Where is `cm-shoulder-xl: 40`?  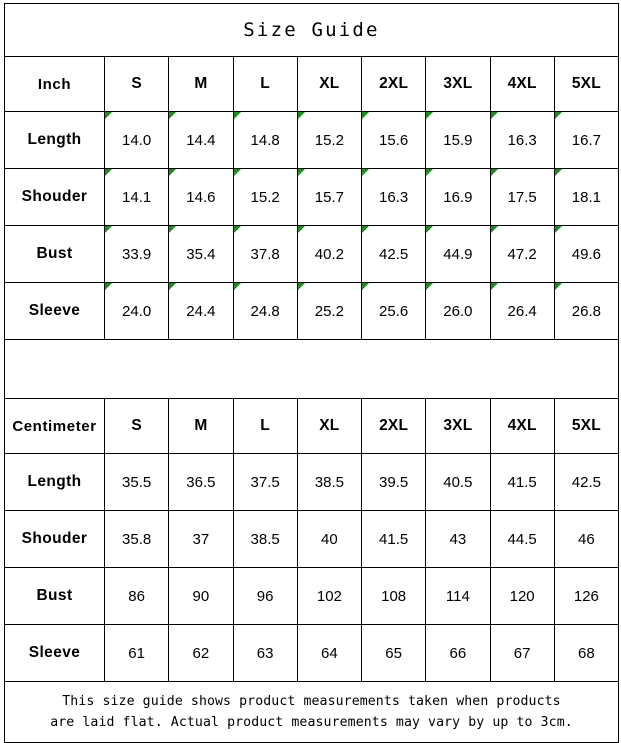
cm-shoulder-xl: 40 is located at coordinates (329, 539).